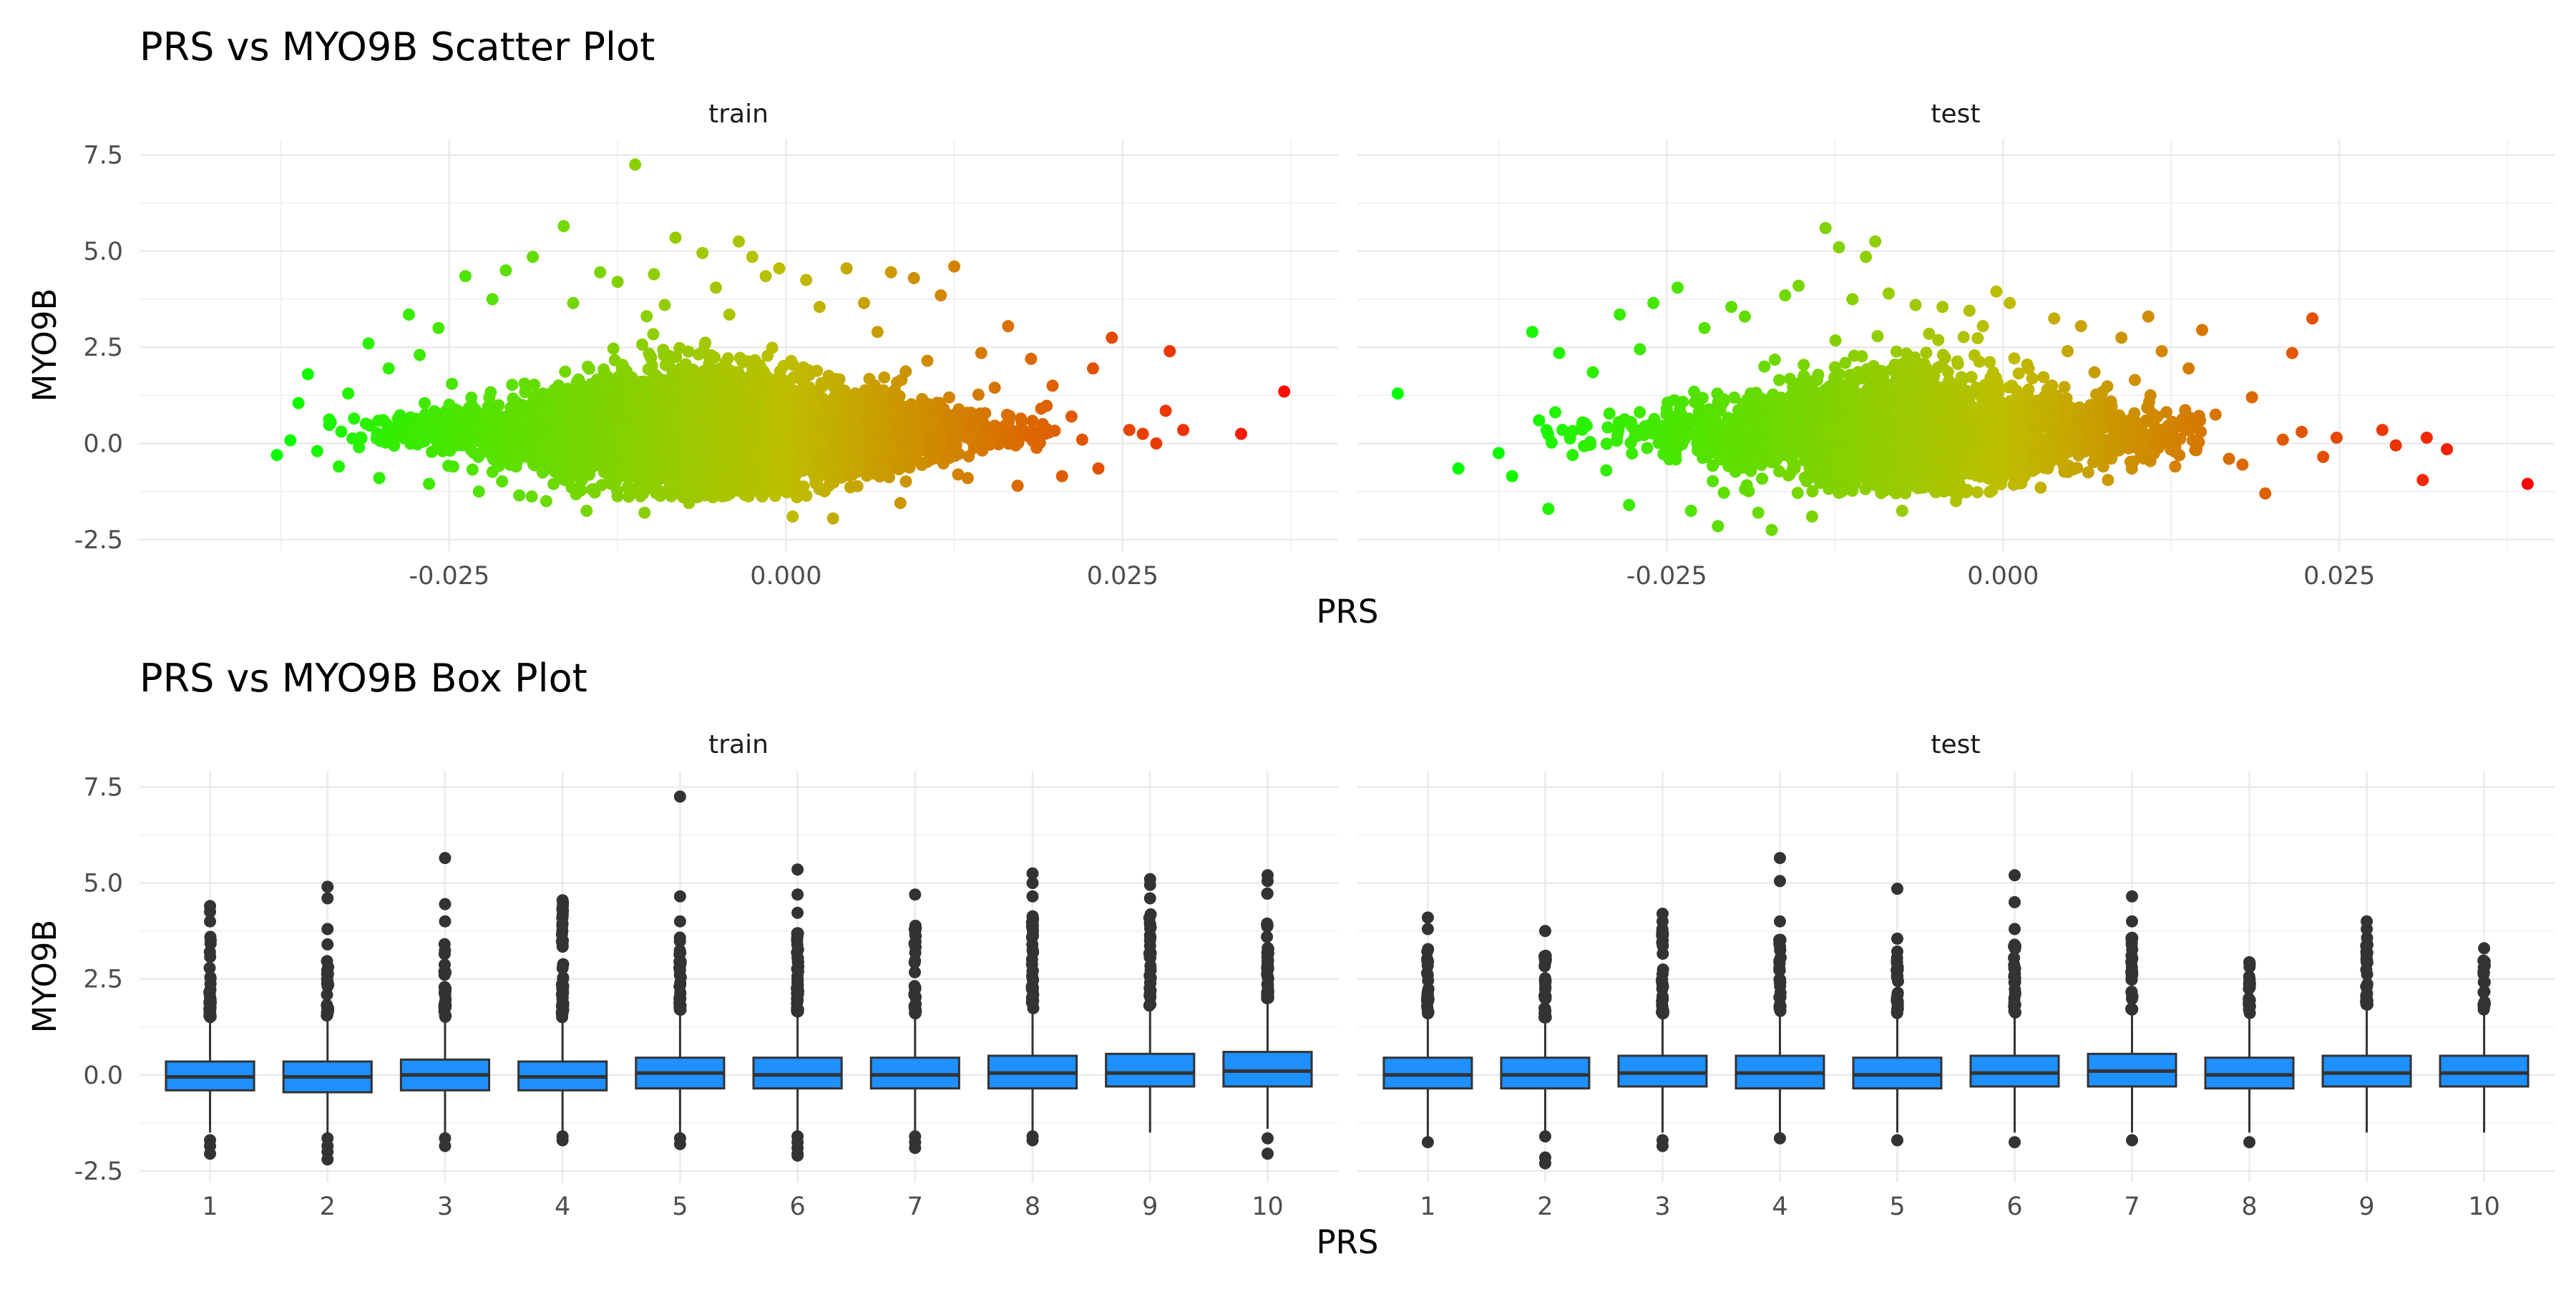 The width and height of the screenshot is (2576, 1292). I want to click on scatter-strip-train: train, so click(738, 114).